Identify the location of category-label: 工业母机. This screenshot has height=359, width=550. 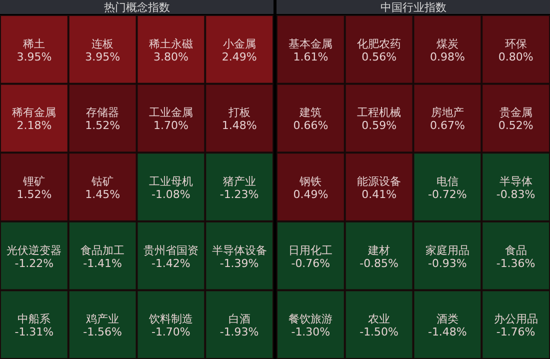
(170, 181).